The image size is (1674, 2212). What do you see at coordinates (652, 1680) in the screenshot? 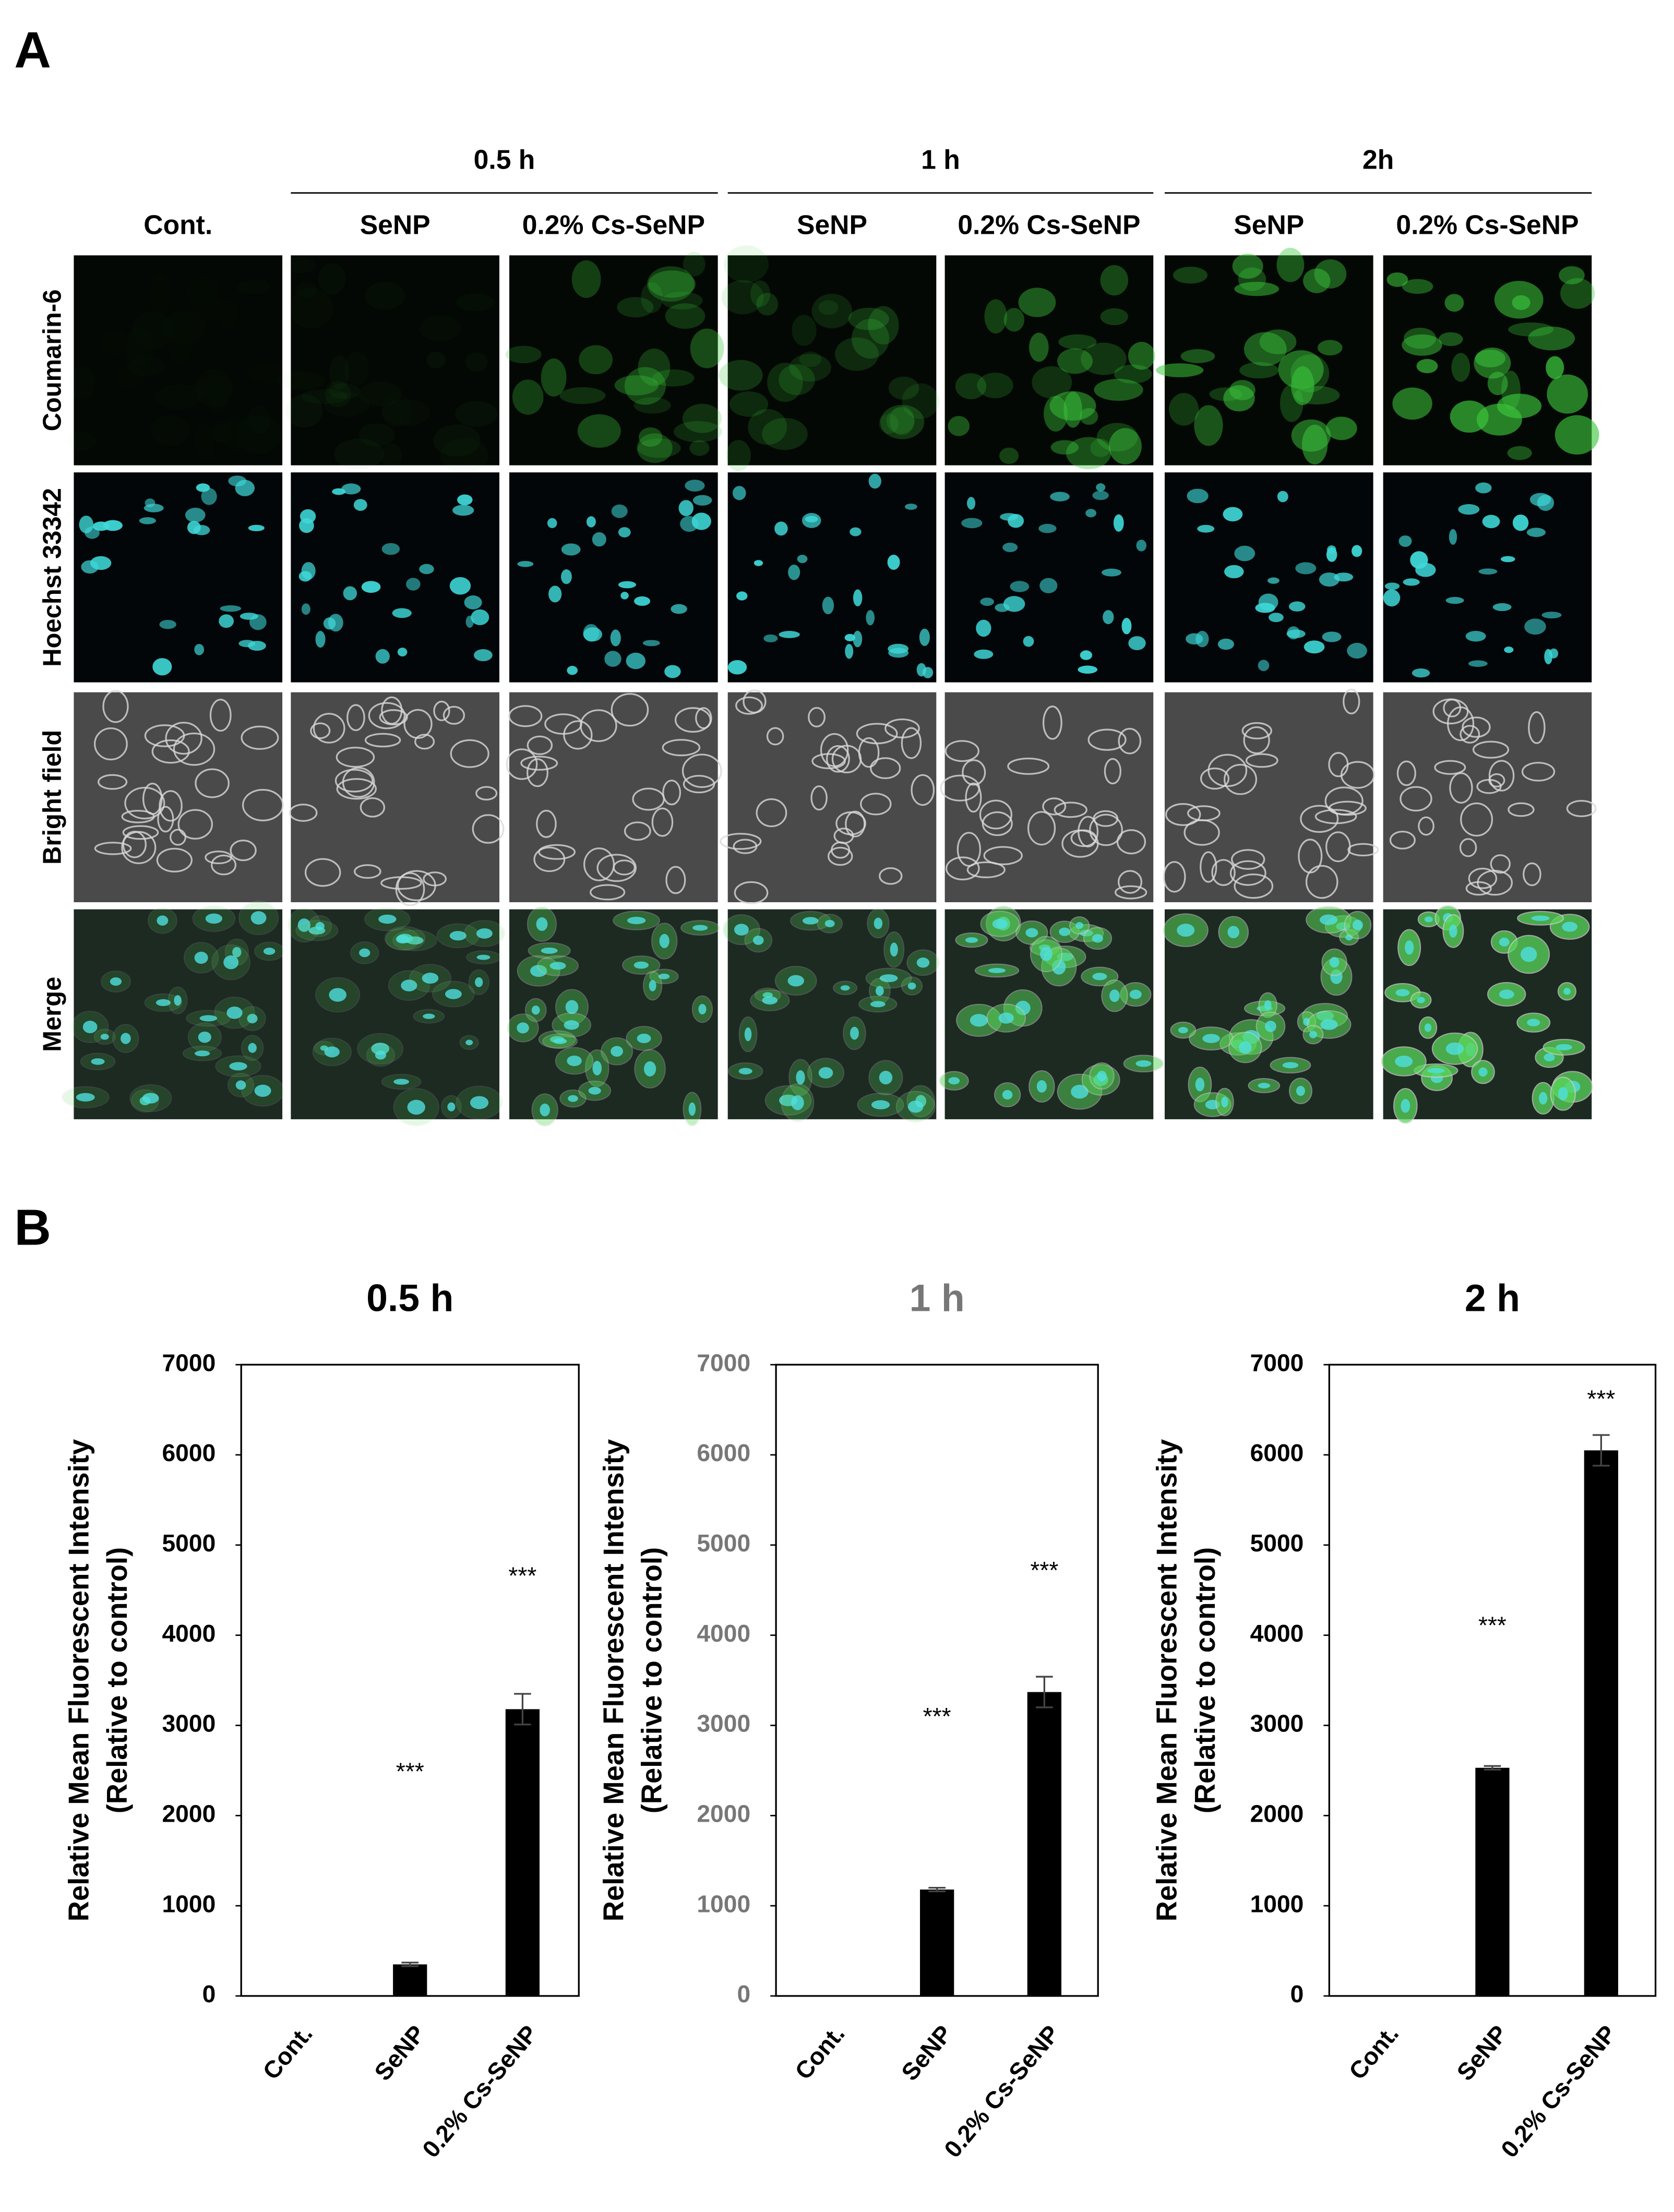
I see `y-axis-label: (Relative to control)` at bounding box center [652, 1680].